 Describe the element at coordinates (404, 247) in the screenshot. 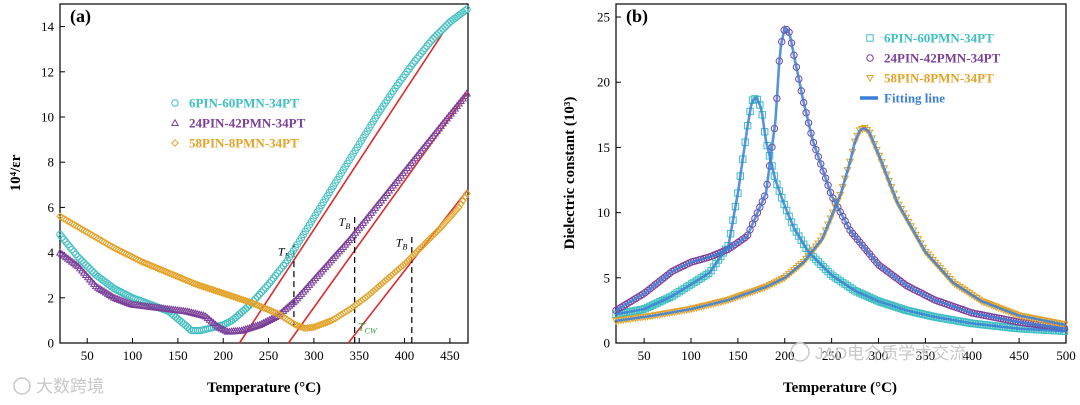

I see `panel-a-tb-label-sub: B` at that location.